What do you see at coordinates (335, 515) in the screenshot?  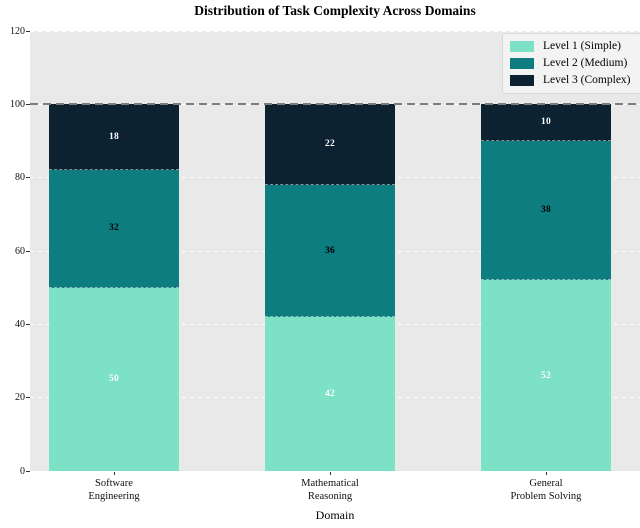 I see `x-axis-title: Domain` at bounding box center [335, 515].